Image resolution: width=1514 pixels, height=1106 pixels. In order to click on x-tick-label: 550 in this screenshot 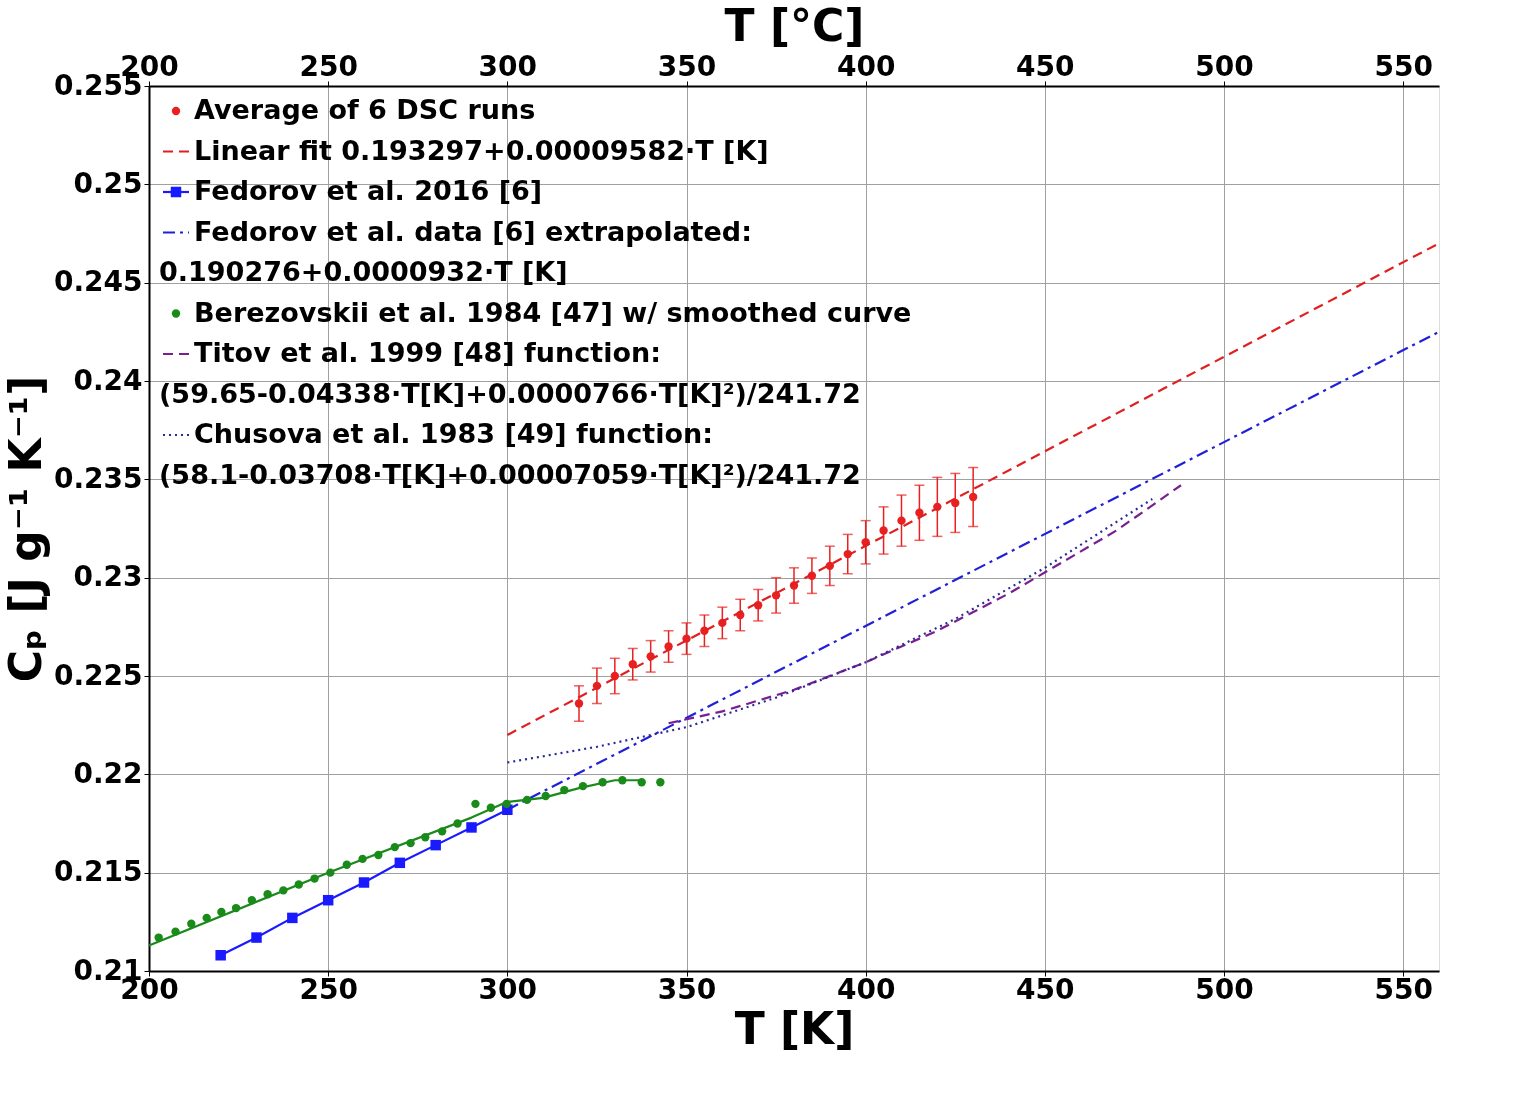, I will do `click(1403, 989)`.